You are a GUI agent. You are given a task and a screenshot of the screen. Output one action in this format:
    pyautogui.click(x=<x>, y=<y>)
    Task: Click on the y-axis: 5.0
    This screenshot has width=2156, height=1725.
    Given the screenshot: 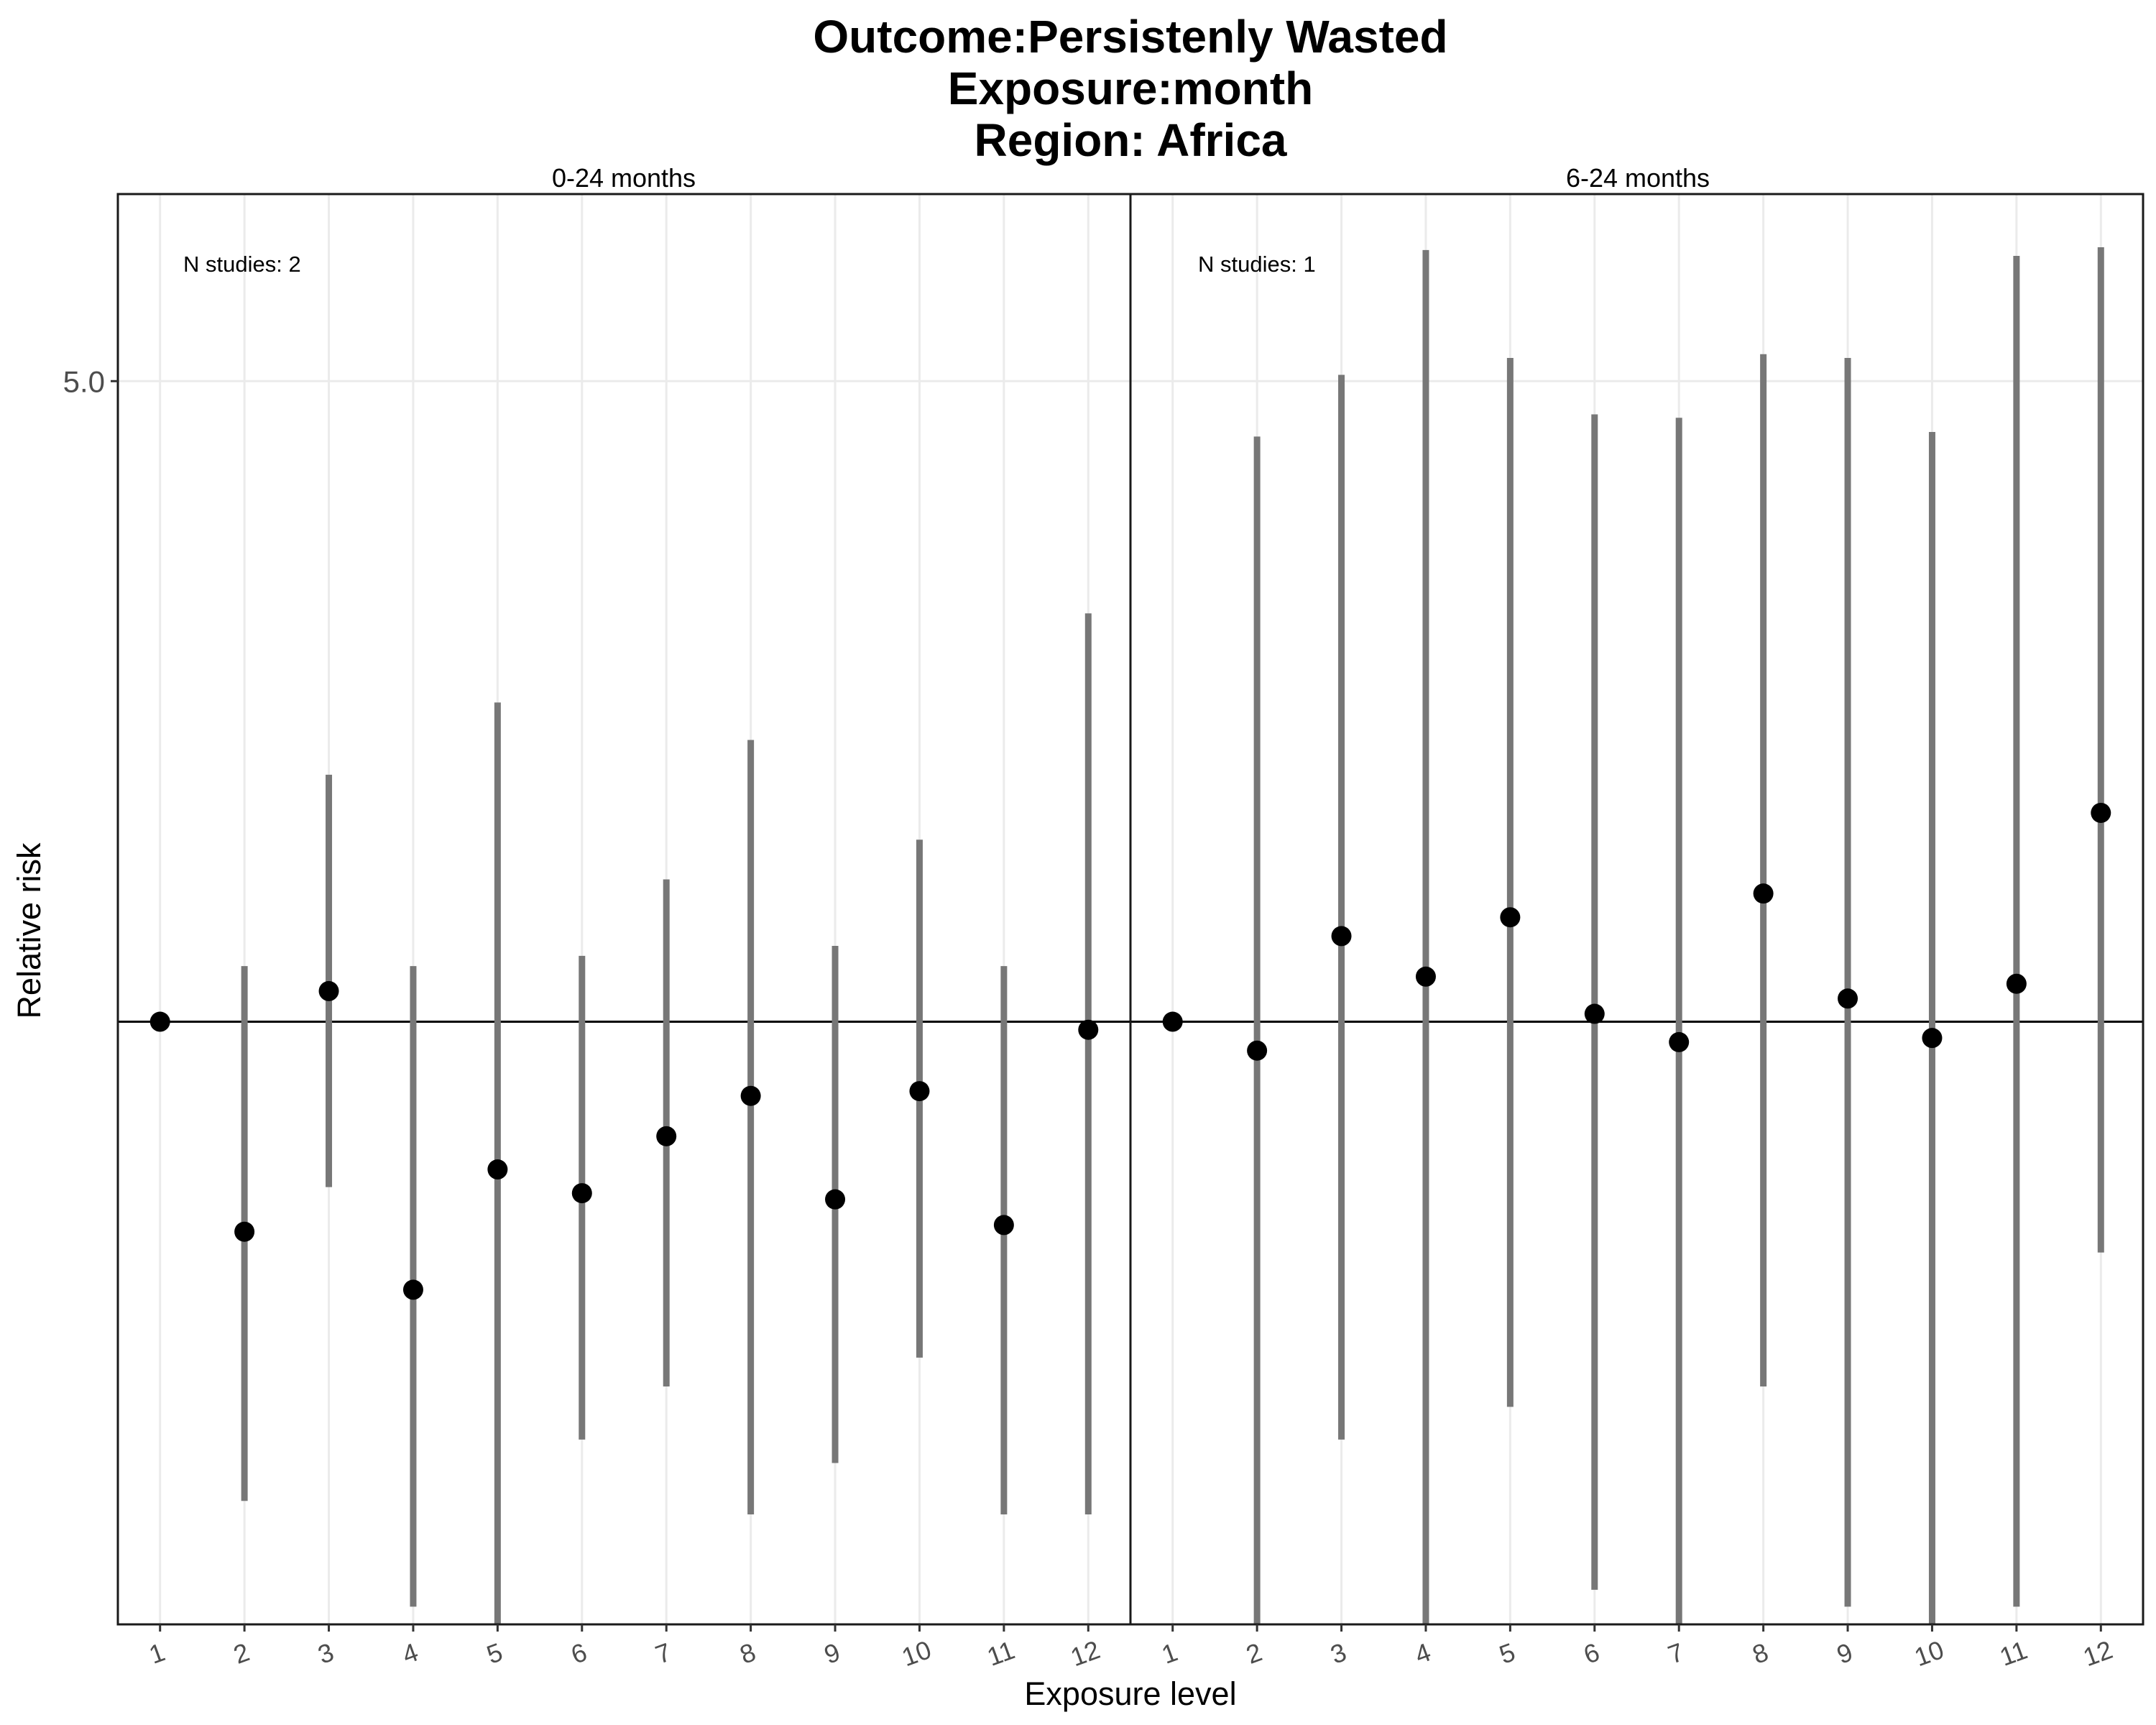 What is the action you would take?
    pyautogui.click(x=91, y=381)
    